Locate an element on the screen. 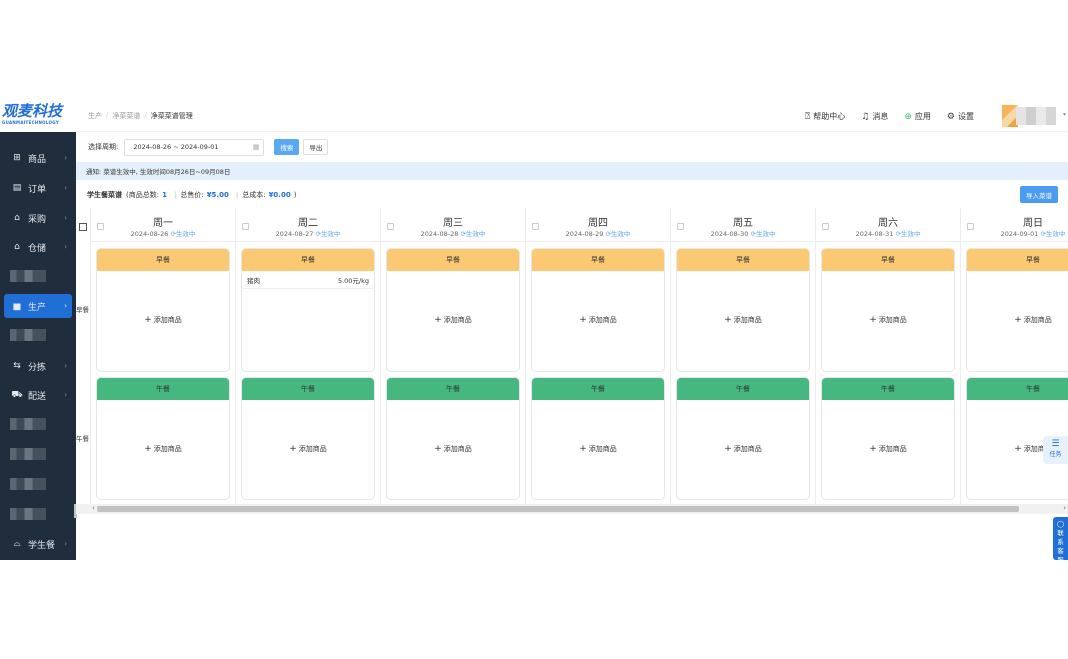 This screenshot has height=659, width=1068. warehouse-icon: ⌂ is located at coordinates (17, 247).